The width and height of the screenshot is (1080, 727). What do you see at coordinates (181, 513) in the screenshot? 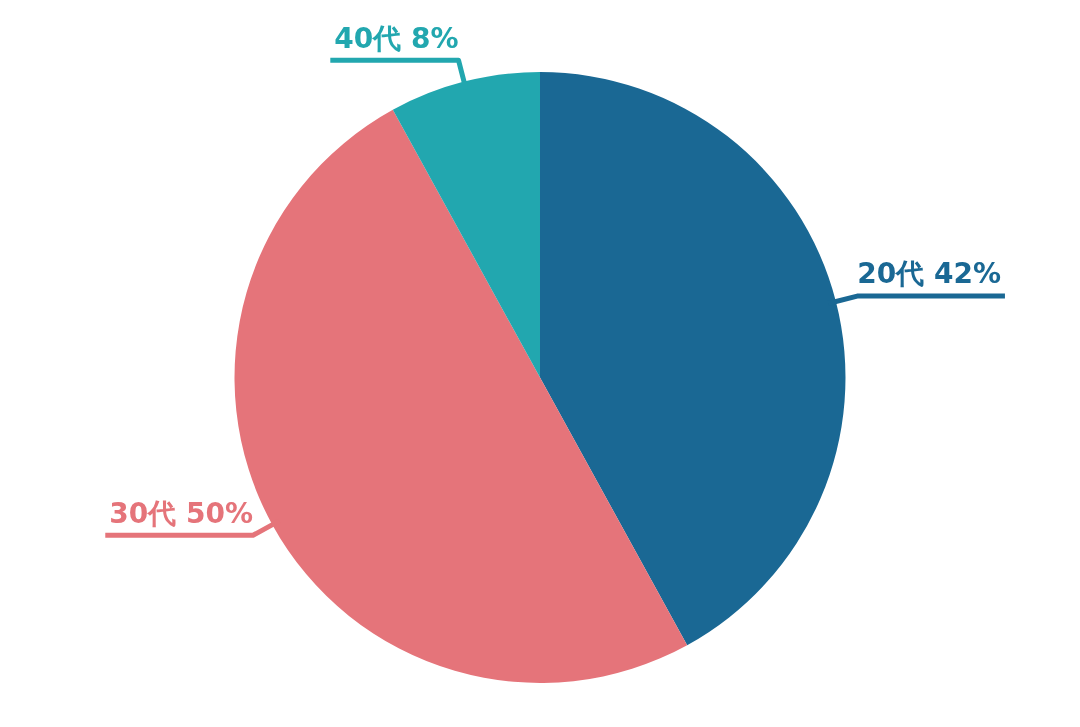
I see `slice-label: 30代 50%` at bounding box center [181, 513].